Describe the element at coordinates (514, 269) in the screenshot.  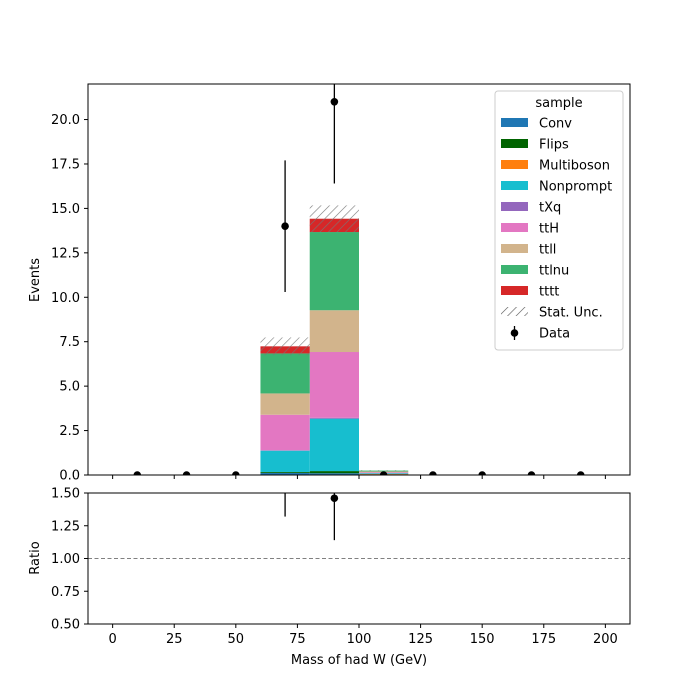
I see `legend-swatch-ttlnu` at that location.